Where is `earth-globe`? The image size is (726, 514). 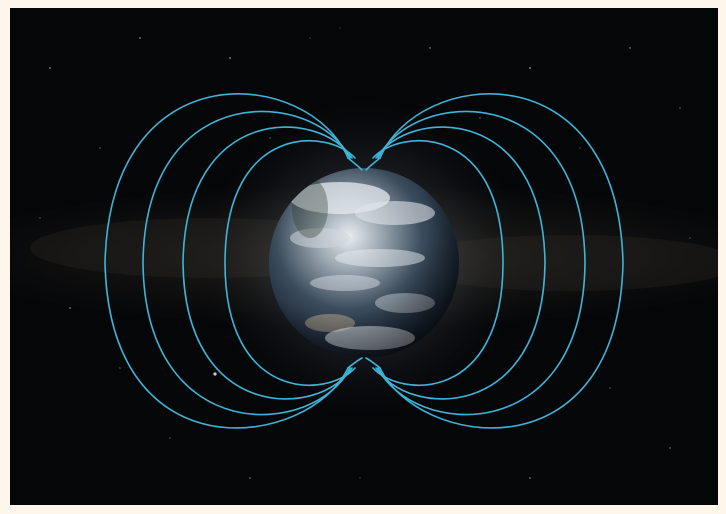
earth-globe is located at coordinates (364, 263).